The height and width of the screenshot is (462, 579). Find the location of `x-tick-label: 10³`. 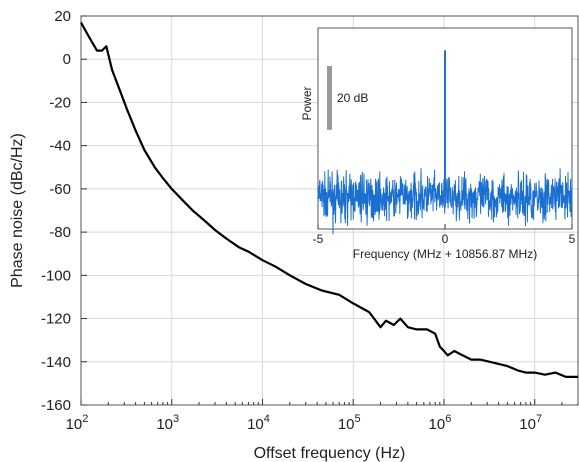

x-tick-label: 10³ is located at coordinates (167, 423).